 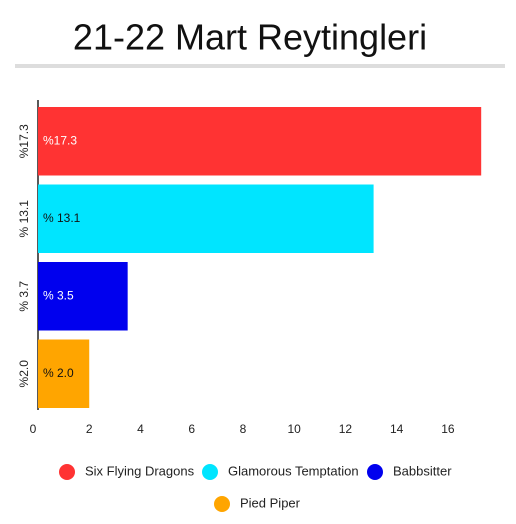 What do you see at coordinates (243, 429) in the screenshot?
I see `x-tick-label: 8` at bounding box center [243, 429].